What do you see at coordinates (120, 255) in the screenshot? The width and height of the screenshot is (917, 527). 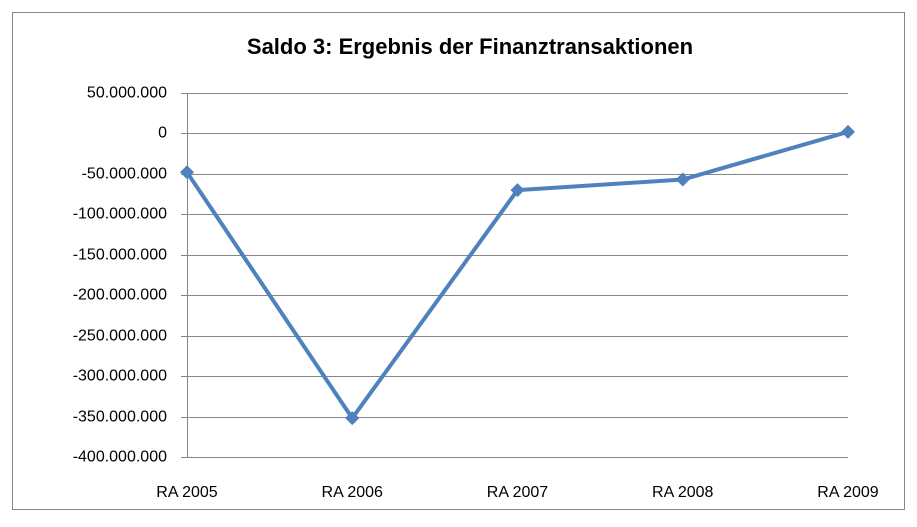 I see `y-tick-label: -150.000.000` at bounding box center [120, 255].